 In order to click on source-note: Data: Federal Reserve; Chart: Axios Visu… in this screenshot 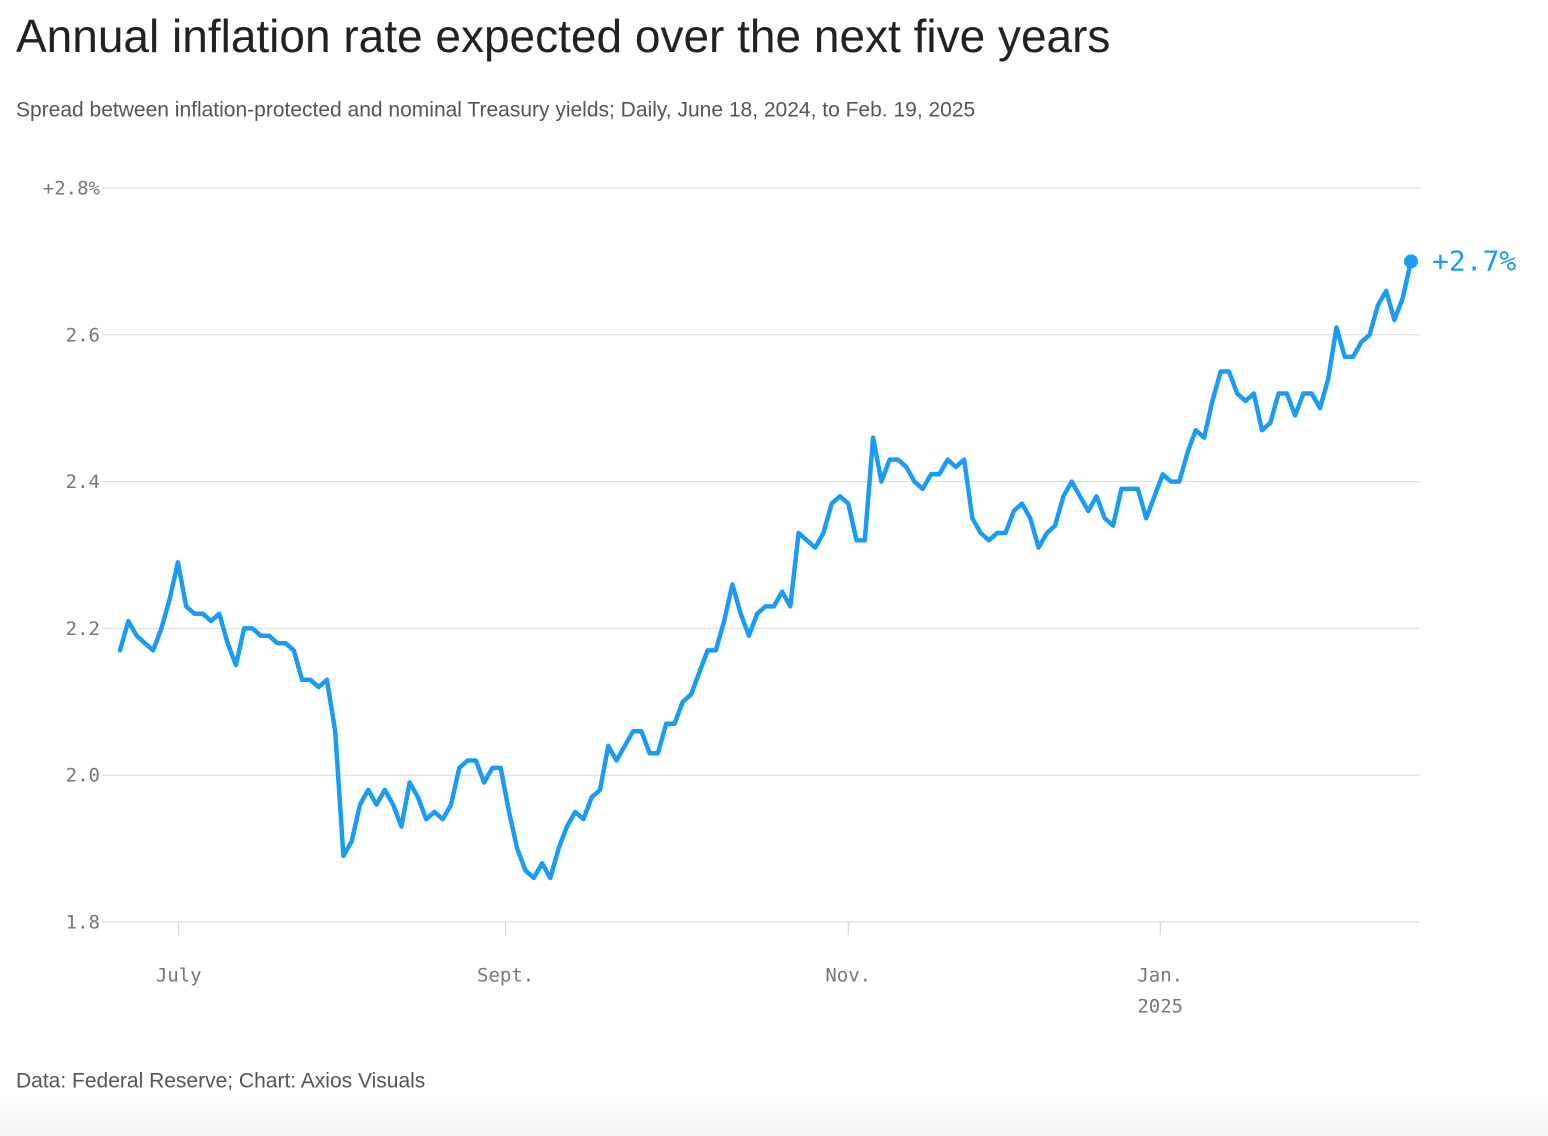, I will do `click(220, 1081)`.